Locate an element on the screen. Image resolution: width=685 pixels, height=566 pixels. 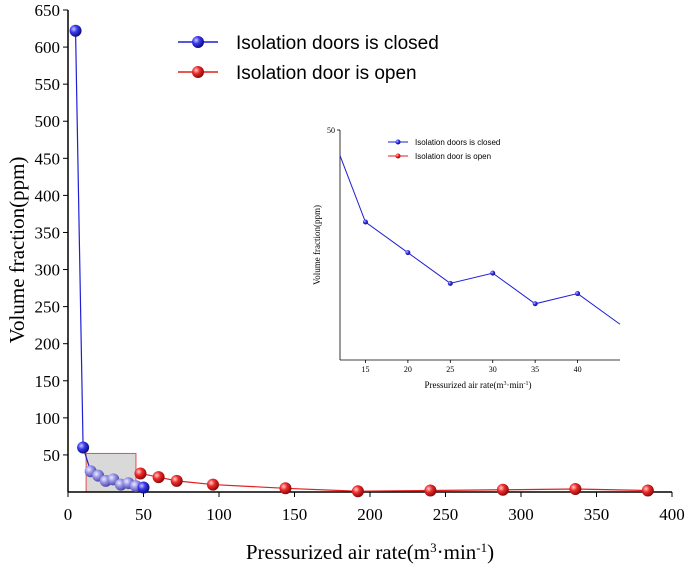
y-tick-label: 100 is located at coordinates (48, 418).